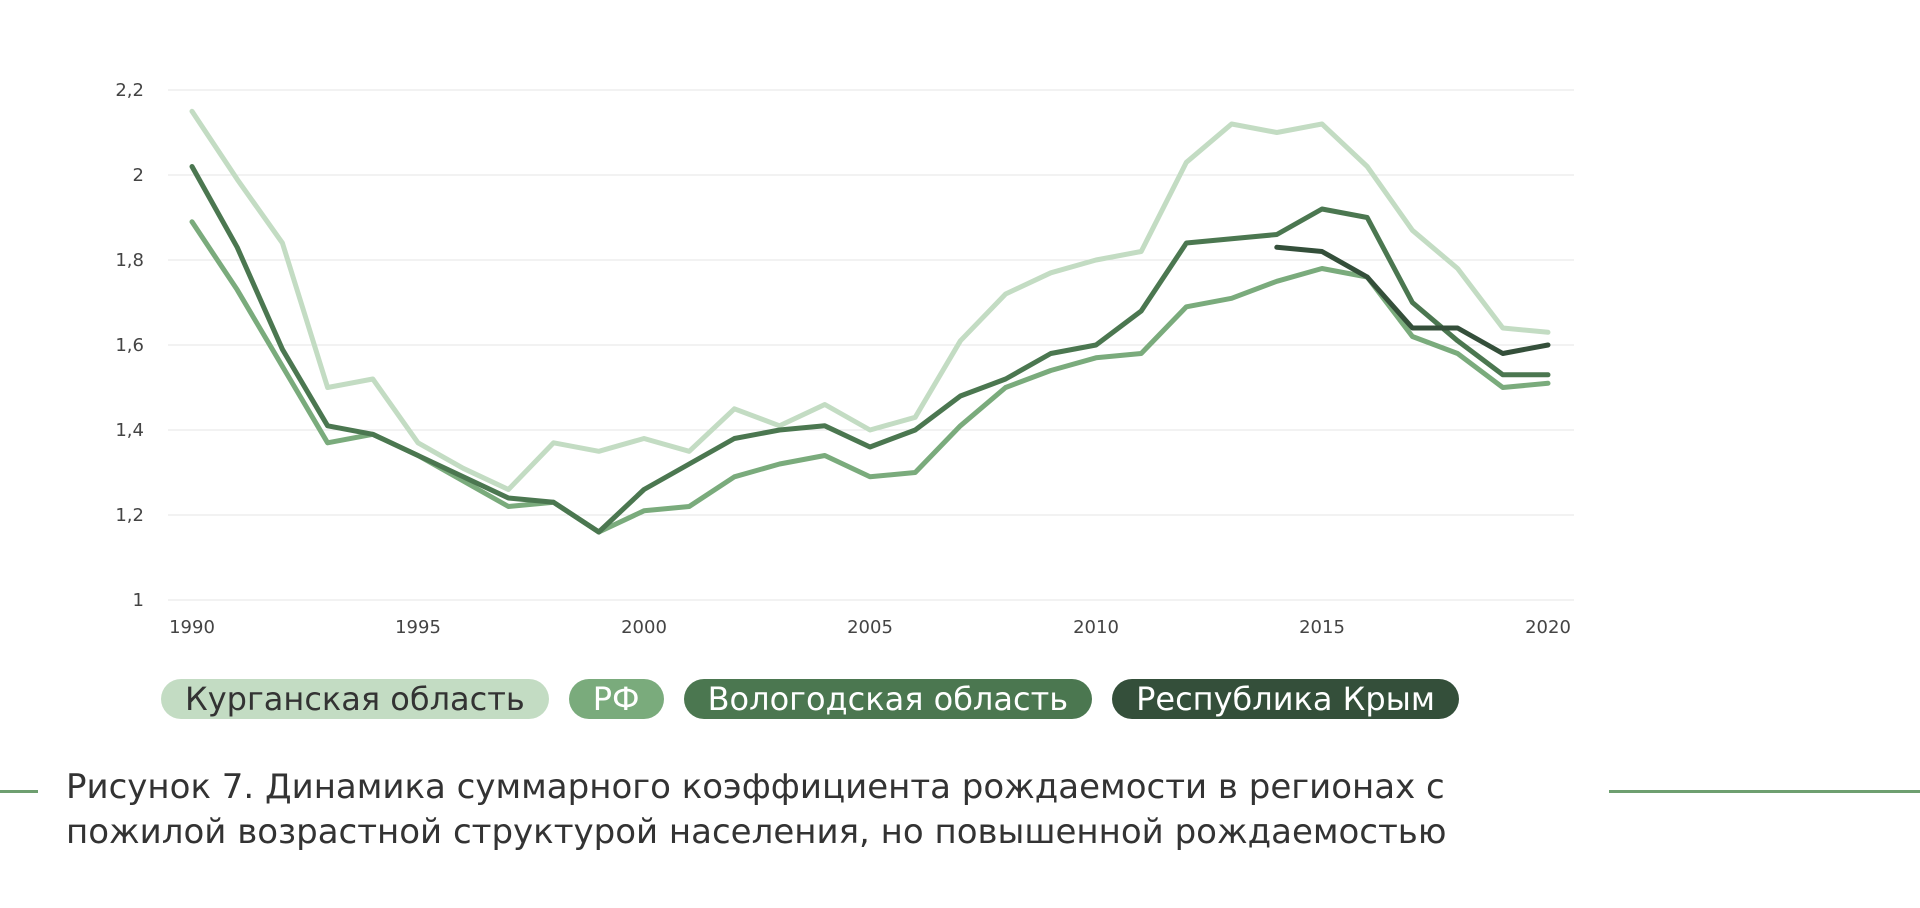  What do you see at coordinates (1548, 627) in the screenshot?
I see `x-tick-label: 2020` at bounding box center [1548, 627].